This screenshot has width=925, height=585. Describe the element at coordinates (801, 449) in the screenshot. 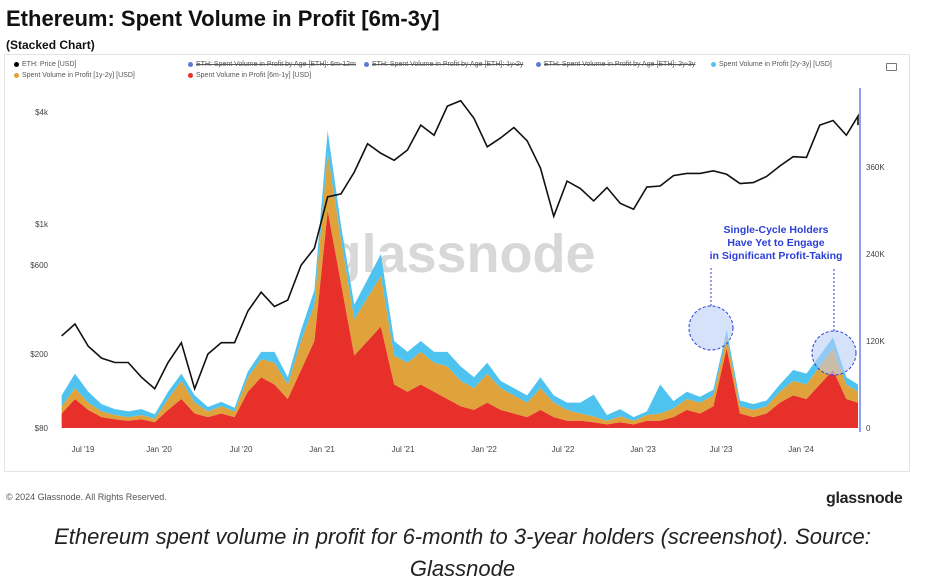

I see `x-axis-tick: Jan '24` at that location.